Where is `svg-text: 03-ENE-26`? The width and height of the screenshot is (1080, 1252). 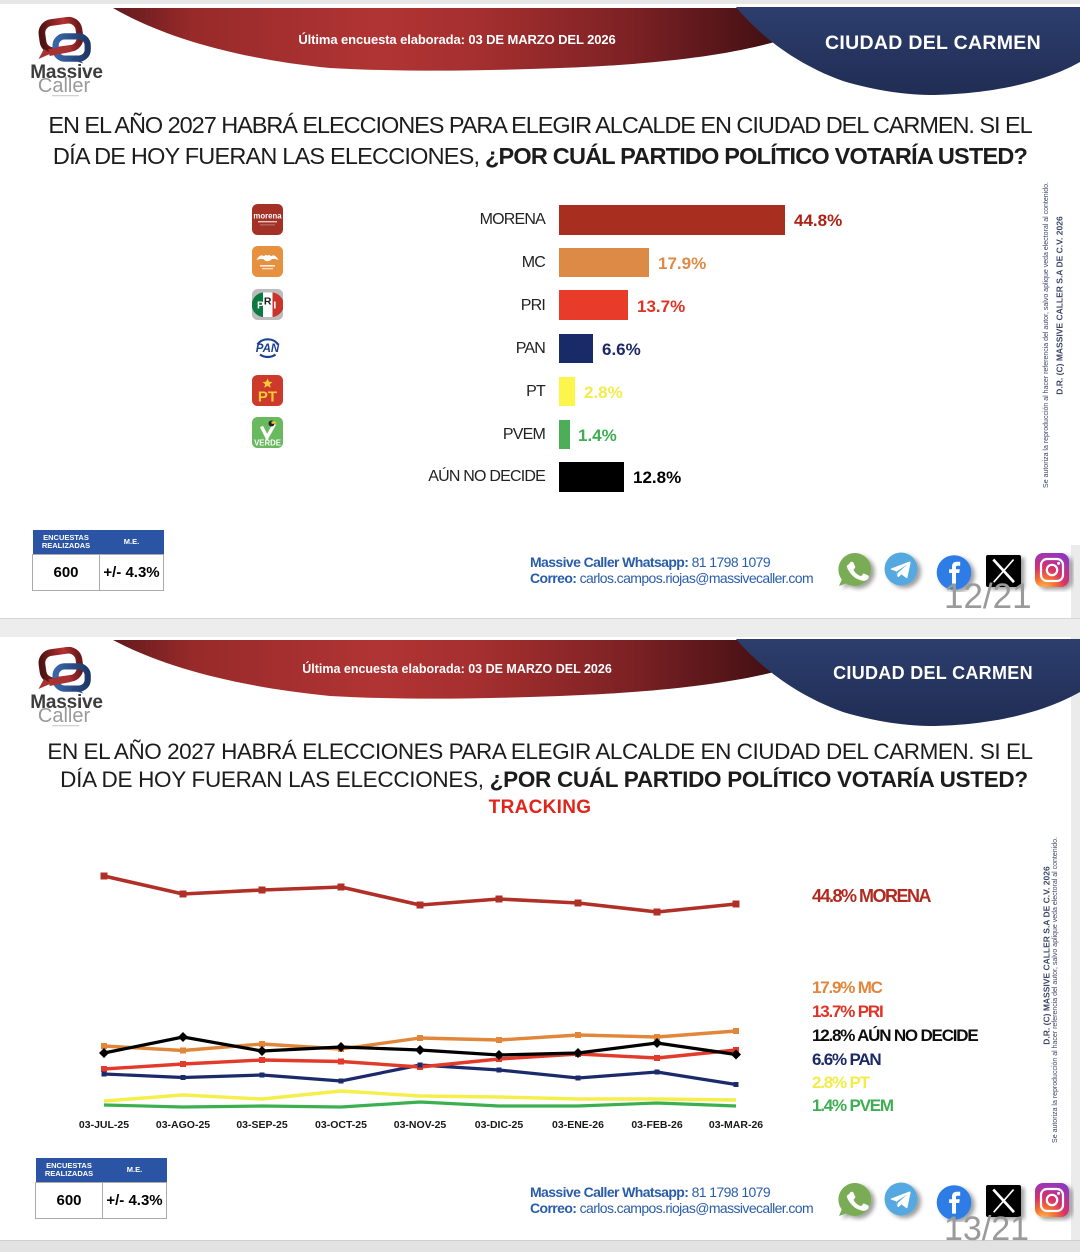 svg-text: 03-ENE-26 is located at coordinates (578, 1125).